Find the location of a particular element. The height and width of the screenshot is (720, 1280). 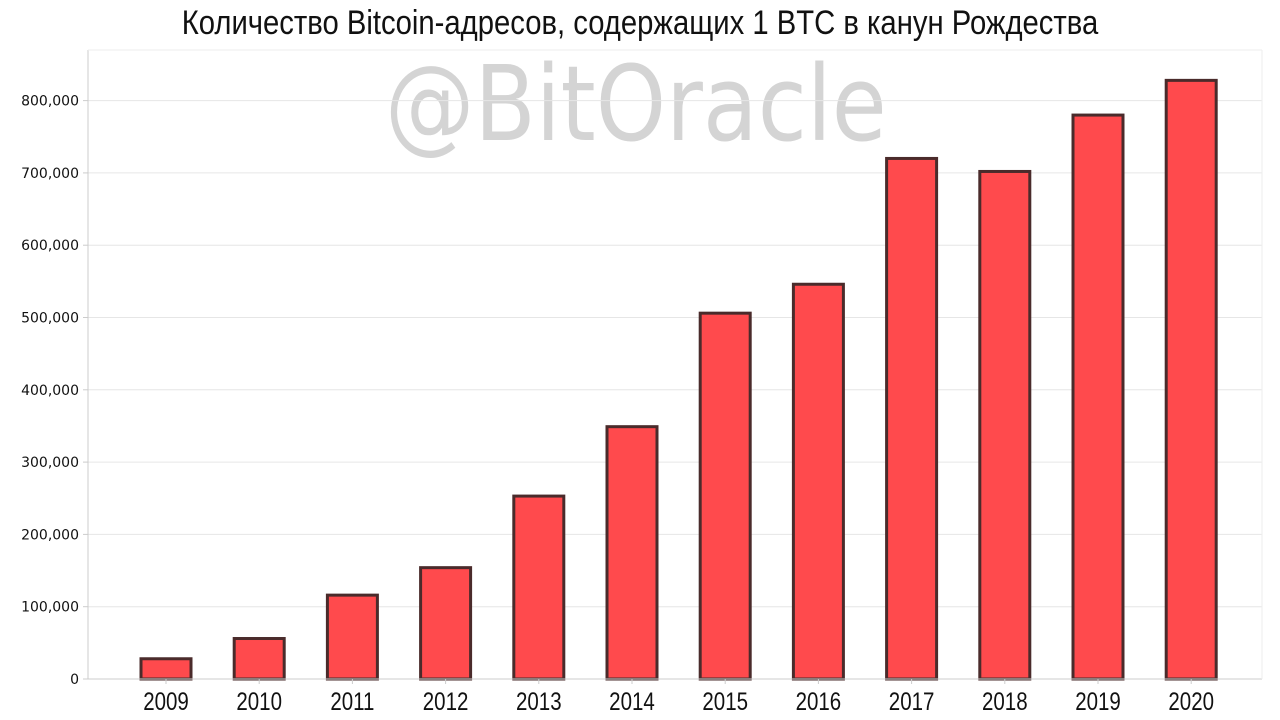

y-tick-label: 300,000 is located at coordinates (50, 463).